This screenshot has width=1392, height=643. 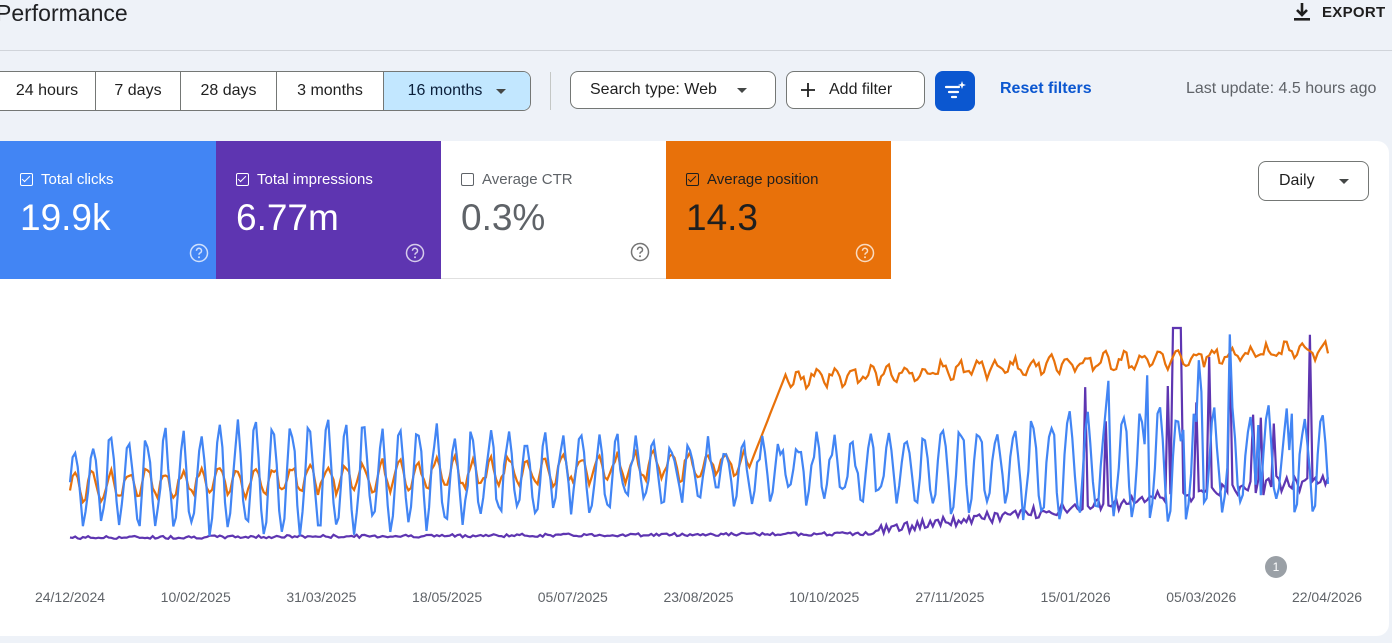 I want to click on search-type-label: Search type: Web, so click(x=653, y=89).